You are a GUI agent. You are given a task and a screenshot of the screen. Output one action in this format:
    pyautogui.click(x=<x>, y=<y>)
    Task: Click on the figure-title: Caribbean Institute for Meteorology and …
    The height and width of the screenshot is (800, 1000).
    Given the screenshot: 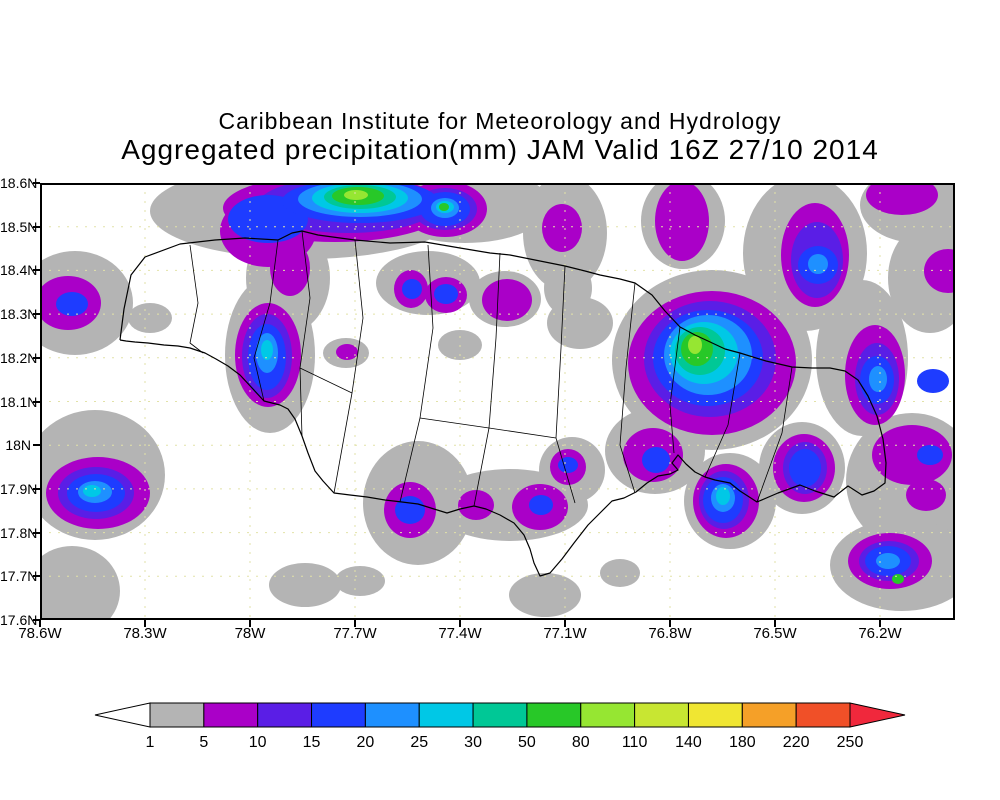 What is the action you would take?
    pyautogui.click(x=500, y=121)
    